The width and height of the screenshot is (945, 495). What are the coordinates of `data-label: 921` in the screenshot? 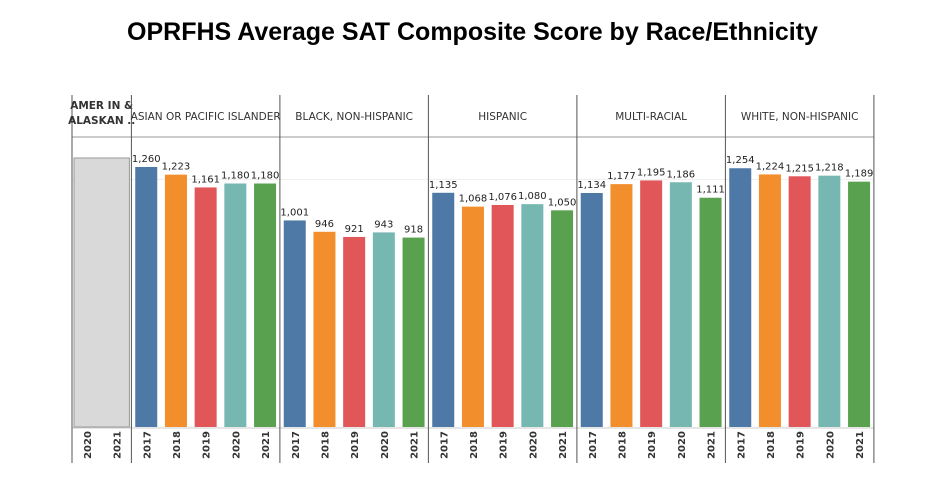 It's located at (354, 229).